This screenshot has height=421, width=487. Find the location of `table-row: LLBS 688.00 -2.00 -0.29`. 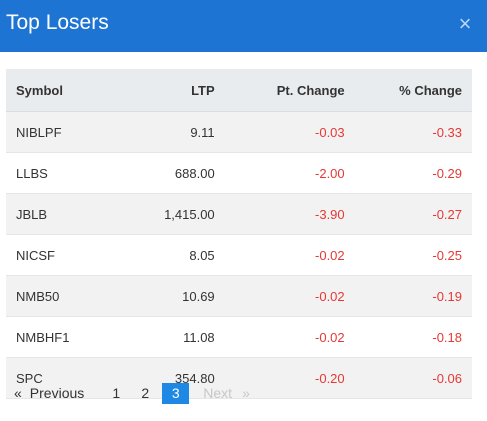

table-row: LLBS 688.00 -2.00 -0.29 is located at coordinates (239, 173).